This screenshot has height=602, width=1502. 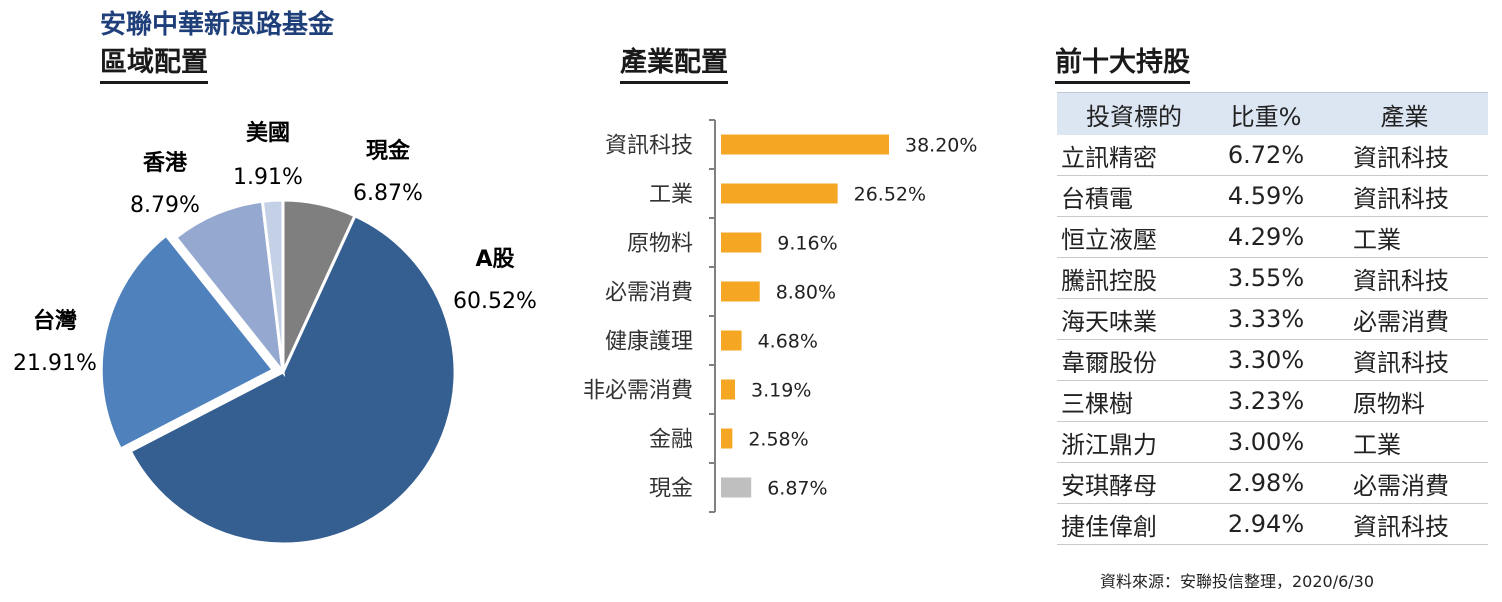 What do you see at coordinates (1266, 237) in the screenshot?
I see `holding-weight-cell: 4.29%` at bounding box center [1266, 237].